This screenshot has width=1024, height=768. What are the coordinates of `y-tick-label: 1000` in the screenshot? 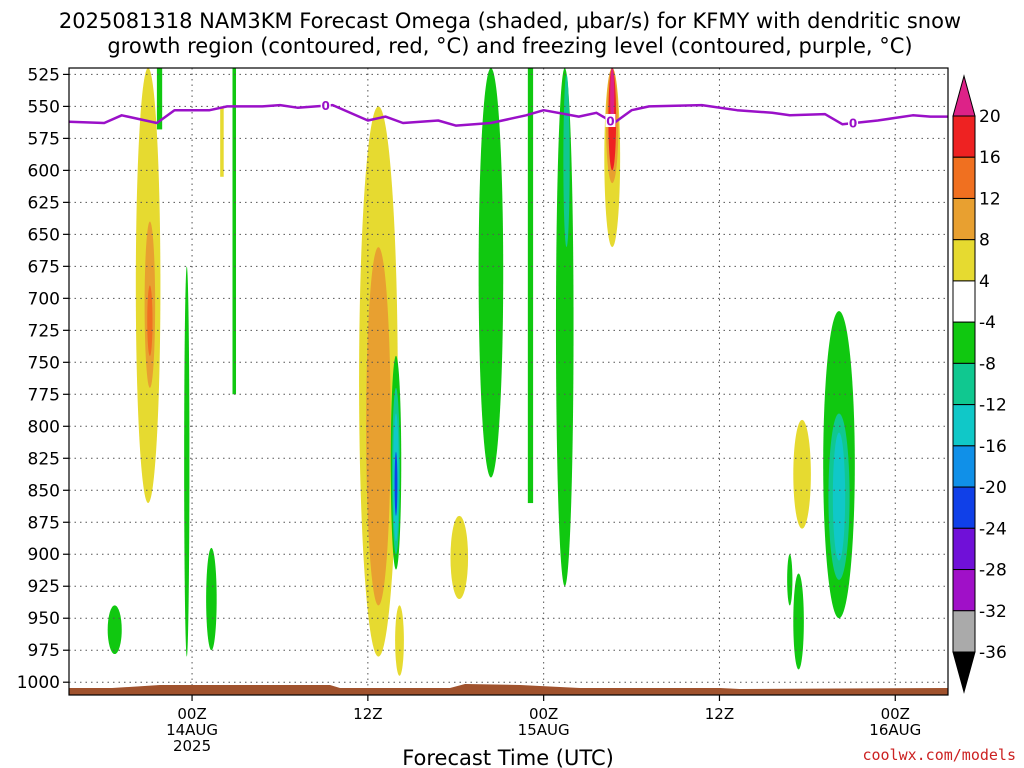 It's located at (38, 683).